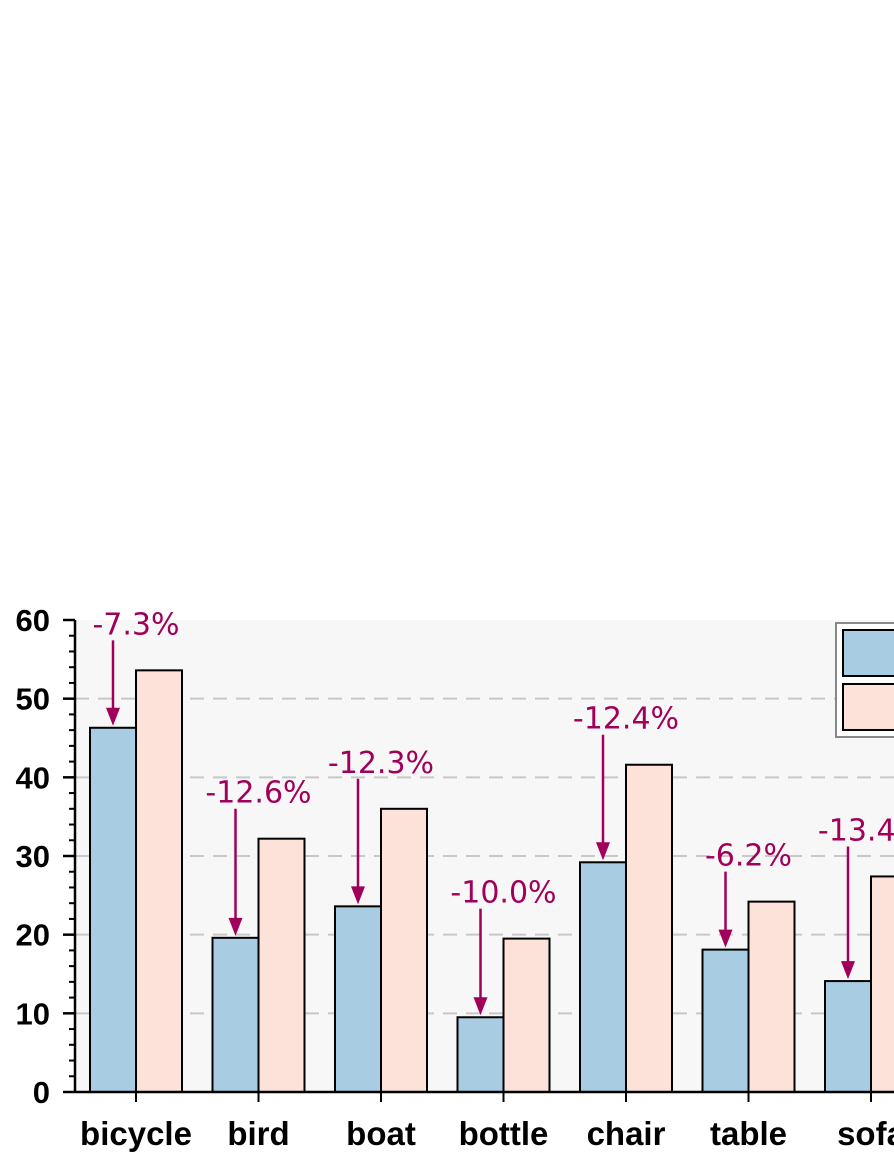 Image resolution: width=894 pixels, height=1157 pixels. I want to click on x-tick-label: bird, so click(258, 1133).